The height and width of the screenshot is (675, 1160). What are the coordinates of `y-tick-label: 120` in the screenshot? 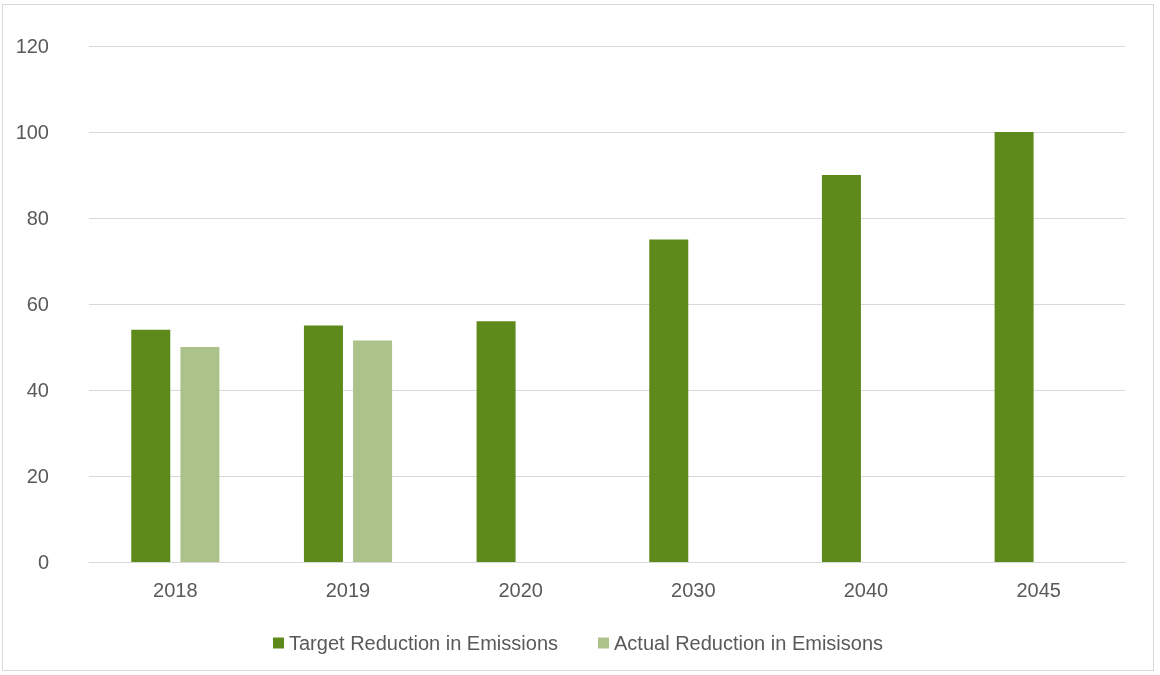 It's located at (32, 46).